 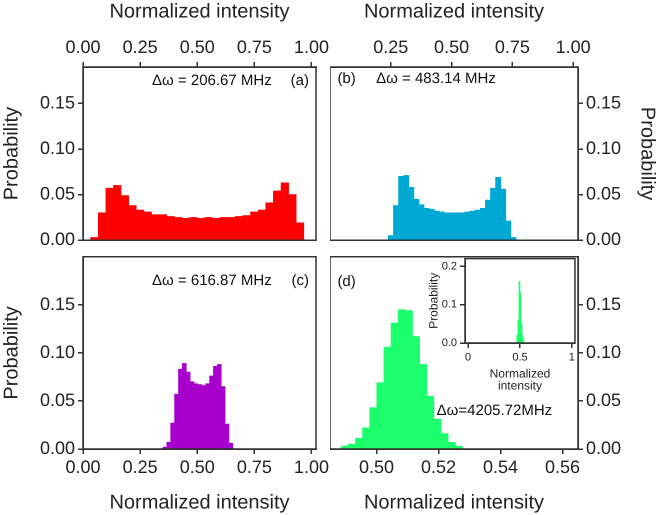 I want to click on annotation: Δω=4205.72MHz, so click(x=494, y=410).